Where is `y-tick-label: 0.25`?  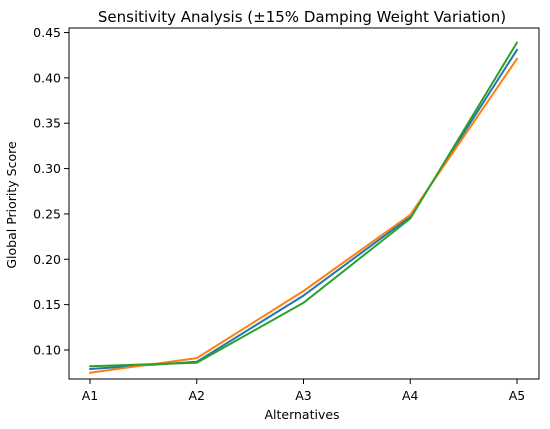 y-tick-label: 0.25 is located at coordinates (47, 213).